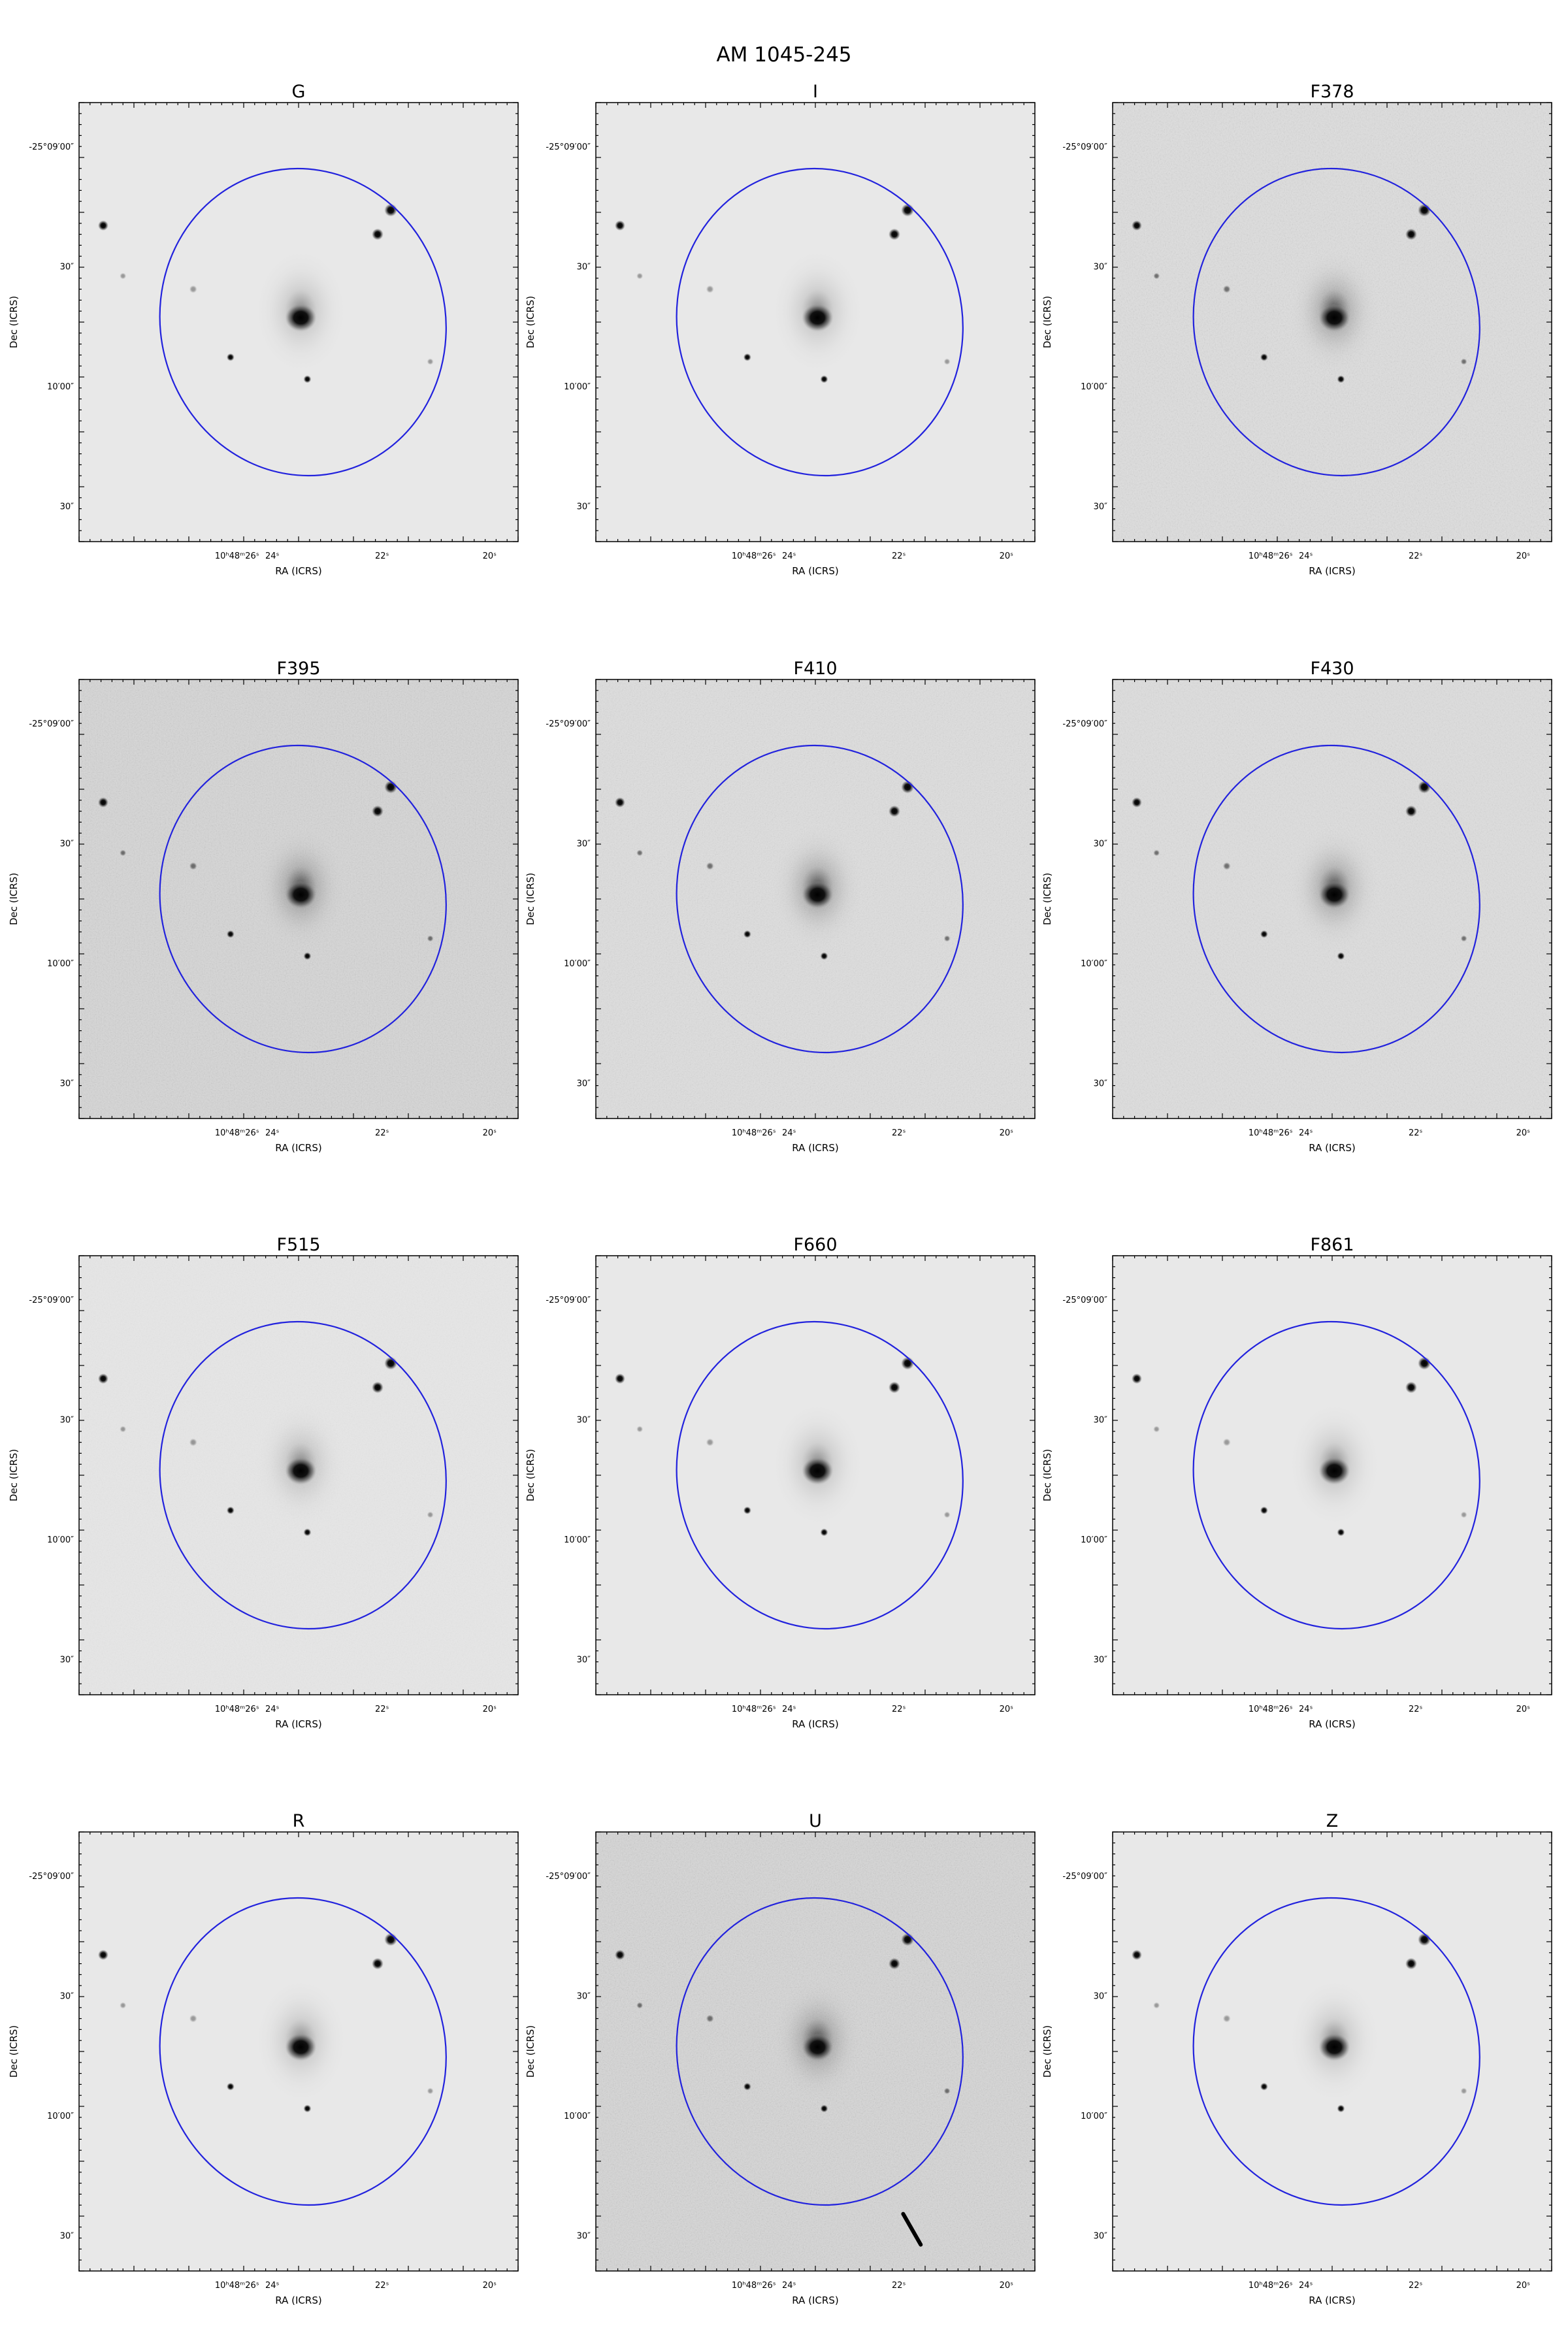 This screenshot has width=1568, height=2352. I want to click on panel-title: R, so click(299, 1821).